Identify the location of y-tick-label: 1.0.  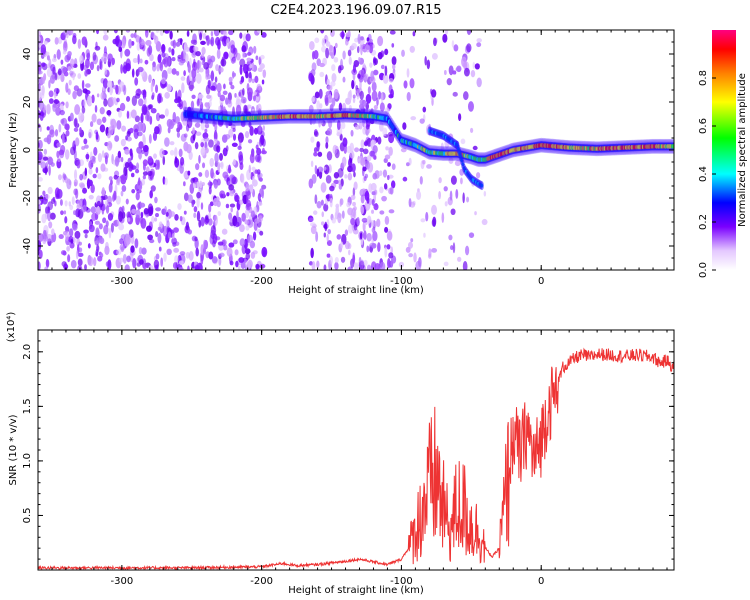
(27, 461).